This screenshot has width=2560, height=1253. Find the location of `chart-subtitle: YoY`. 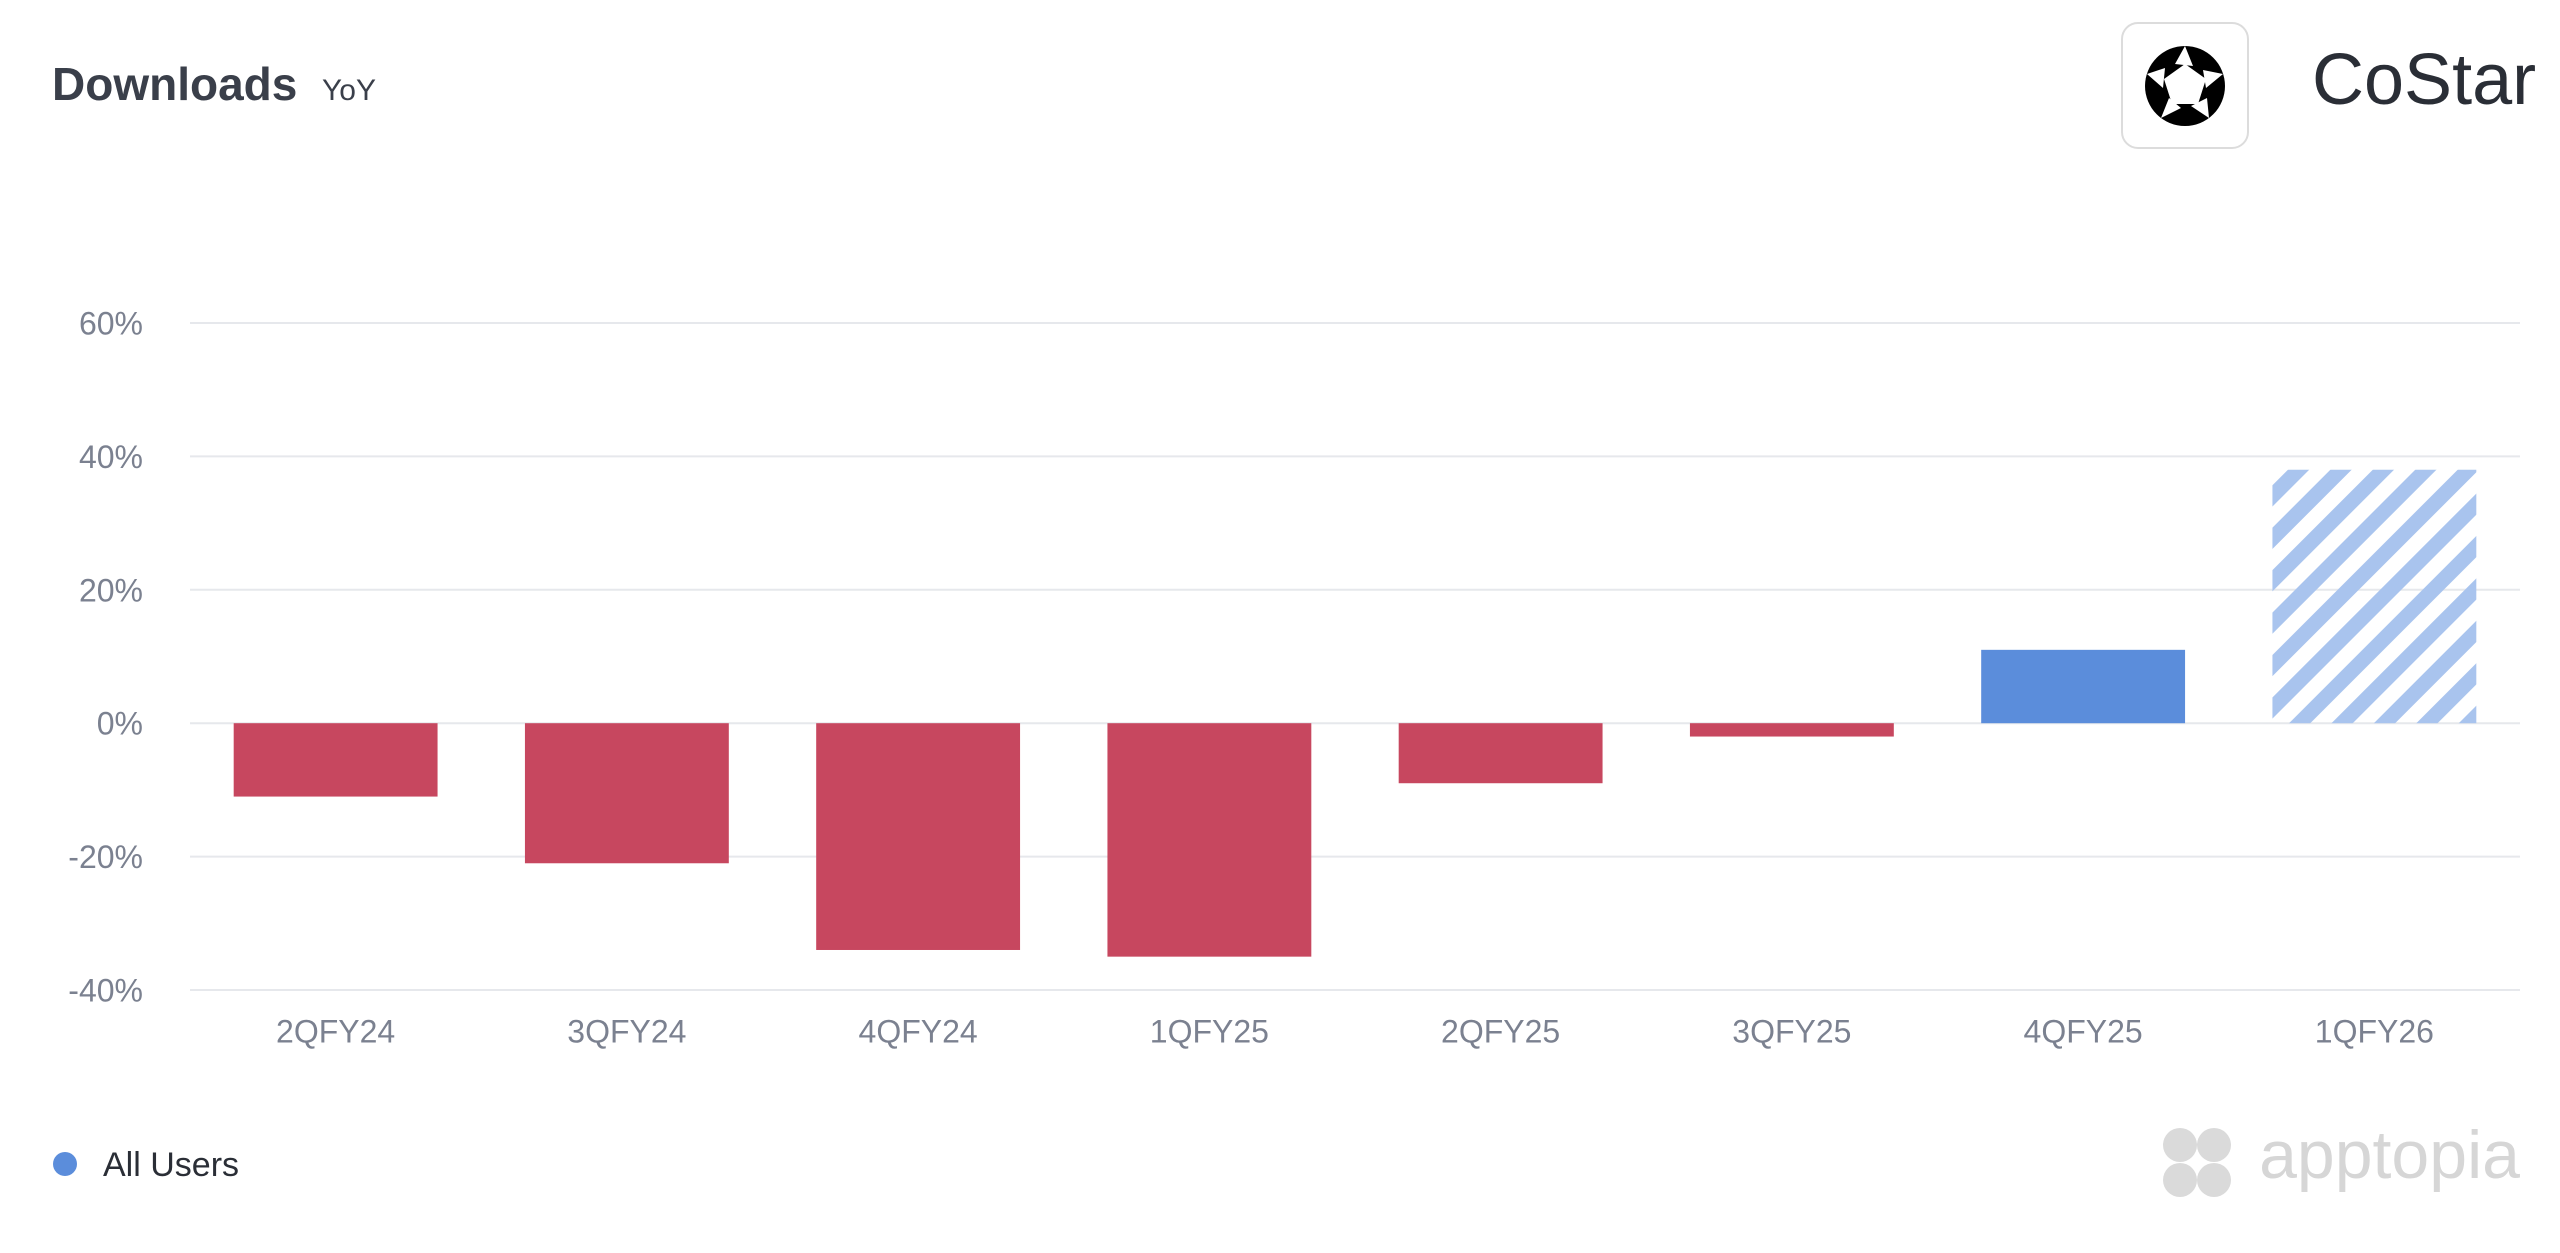

chart-subtitle: YoY is located at coordinates (349, 90).